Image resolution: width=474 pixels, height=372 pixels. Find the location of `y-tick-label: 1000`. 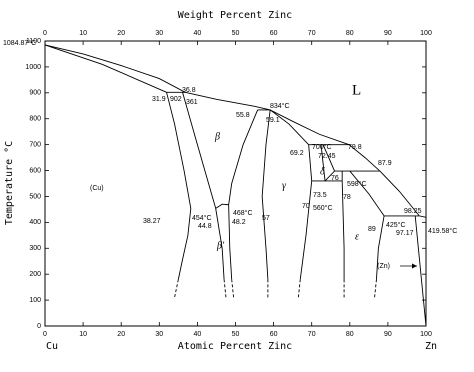

y-tick-label: 1000 is located at coordinates (33, 67).